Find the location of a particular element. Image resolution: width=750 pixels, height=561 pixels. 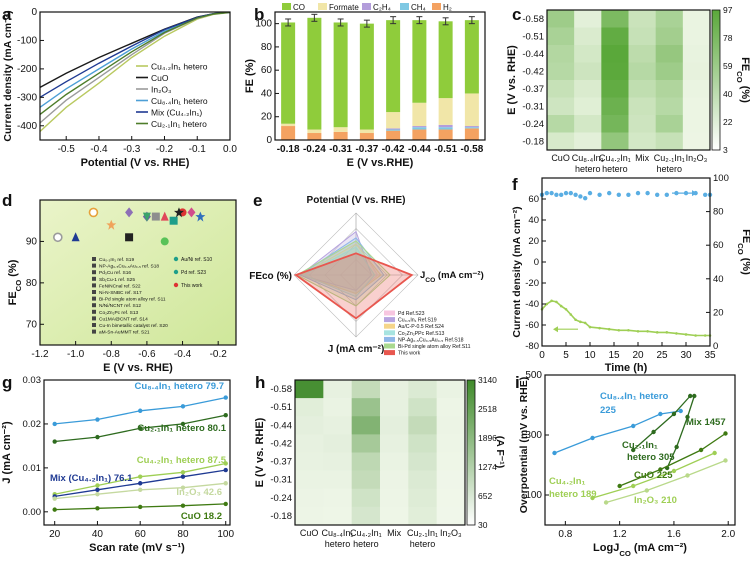

y-axis-title: J (mA cm⁻²) is located at coordinates (7, 452).